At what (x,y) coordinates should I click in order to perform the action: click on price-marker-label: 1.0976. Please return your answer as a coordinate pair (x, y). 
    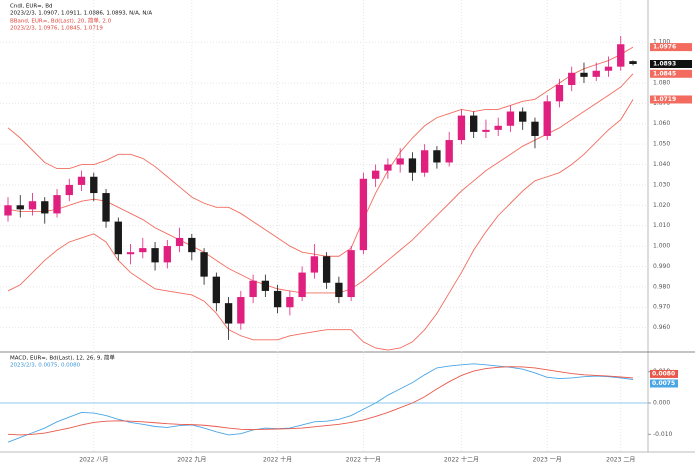
    Looking at the image, I should click on (664, 47).